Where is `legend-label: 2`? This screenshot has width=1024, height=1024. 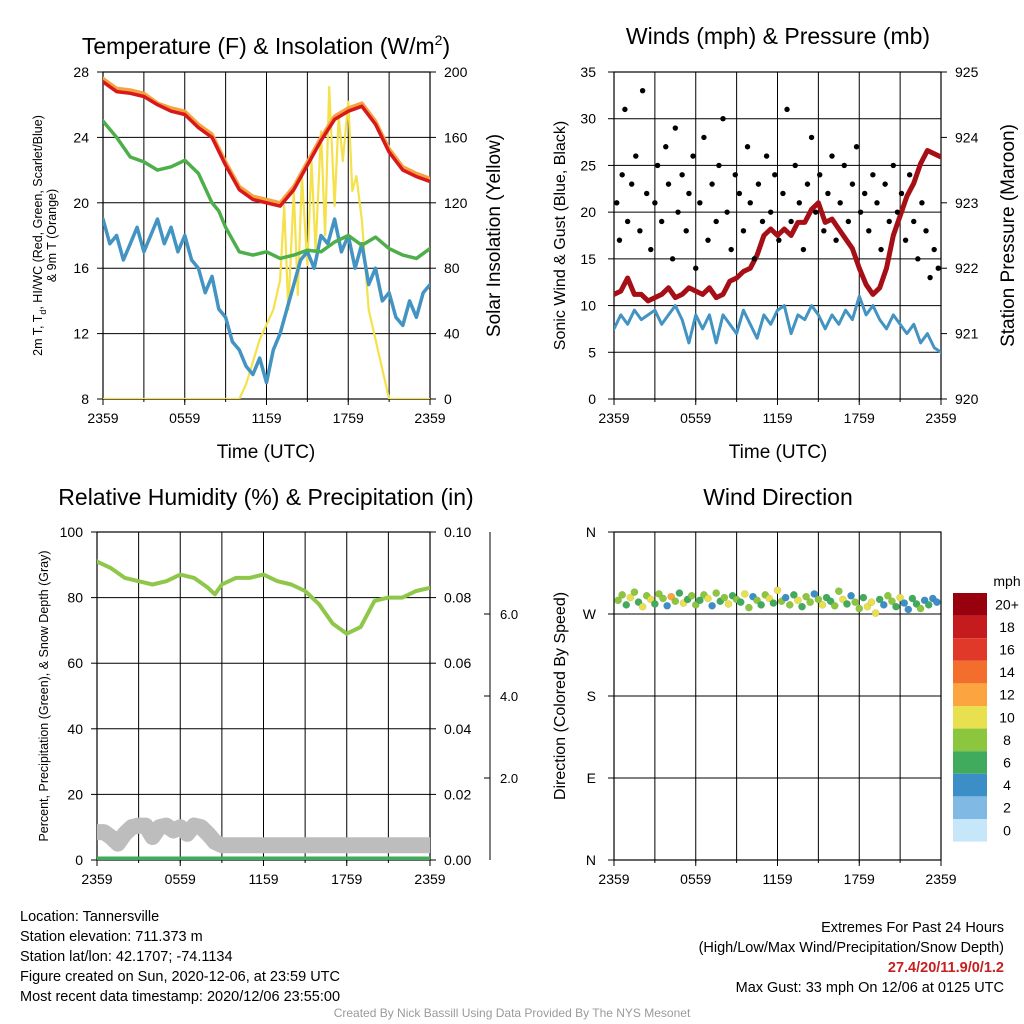 legend-label: 2 is located at coordinates (1007, 808).